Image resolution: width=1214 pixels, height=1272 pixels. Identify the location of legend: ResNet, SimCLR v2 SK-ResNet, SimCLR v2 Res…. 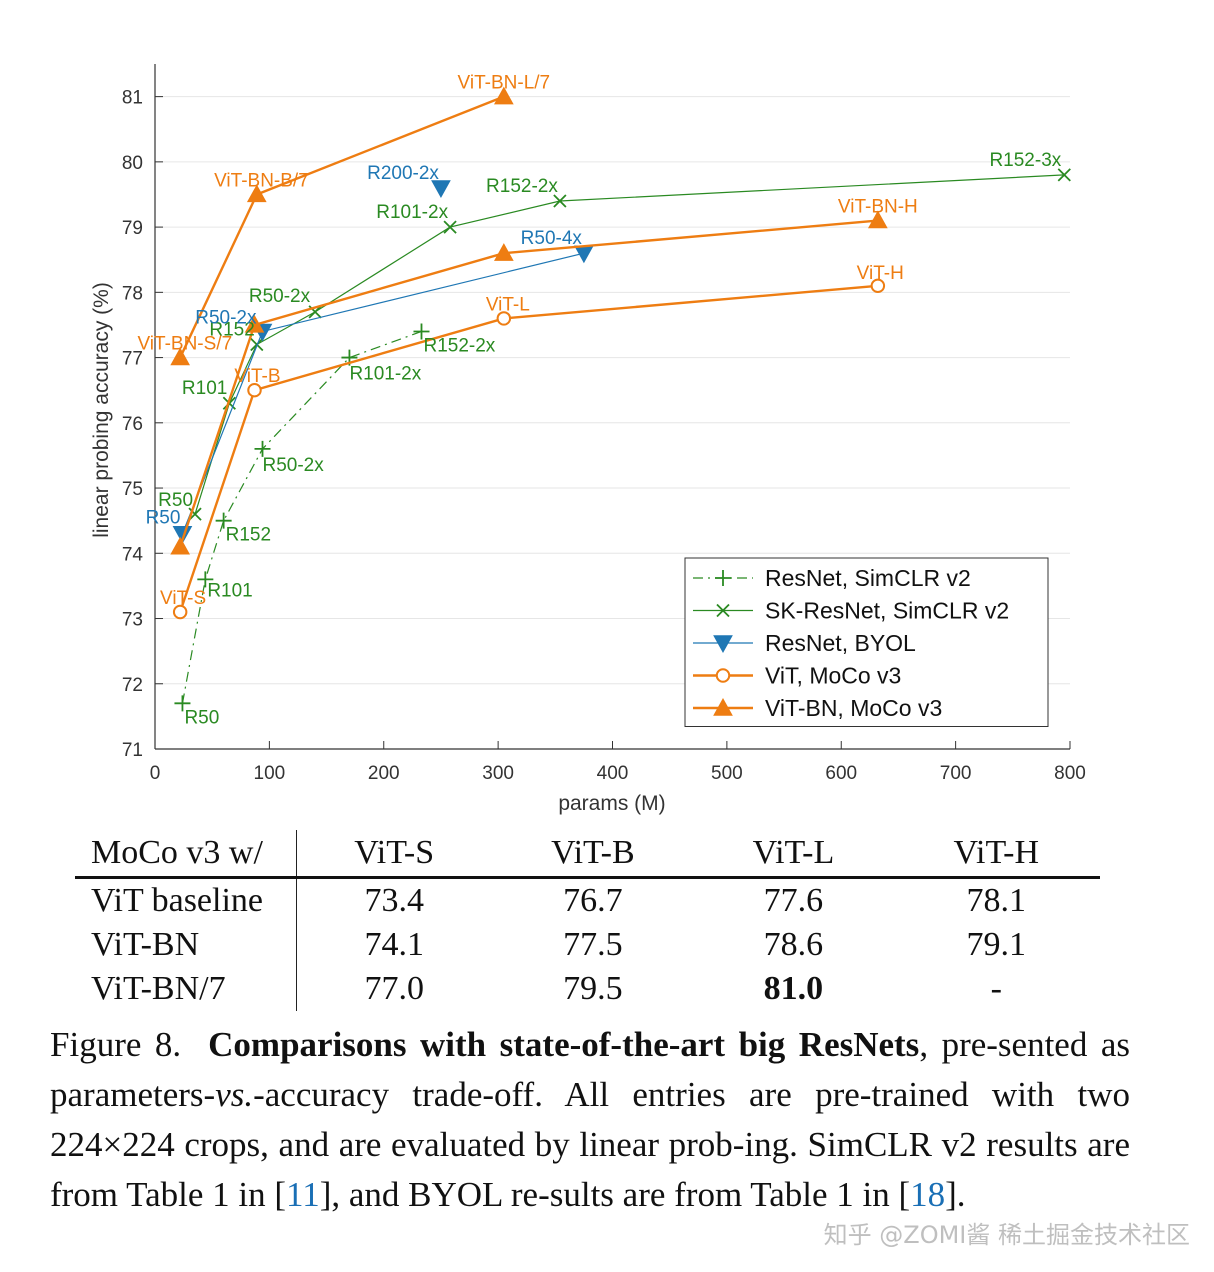
(866, 642).